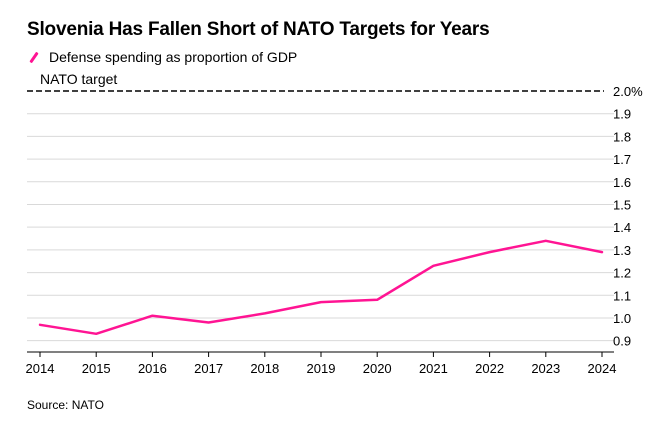 This screenshot has width=665, height=431. Describe the element at coordinates (433, 368) in the screenshot. I see `x-tick-label: 2021` at that location.